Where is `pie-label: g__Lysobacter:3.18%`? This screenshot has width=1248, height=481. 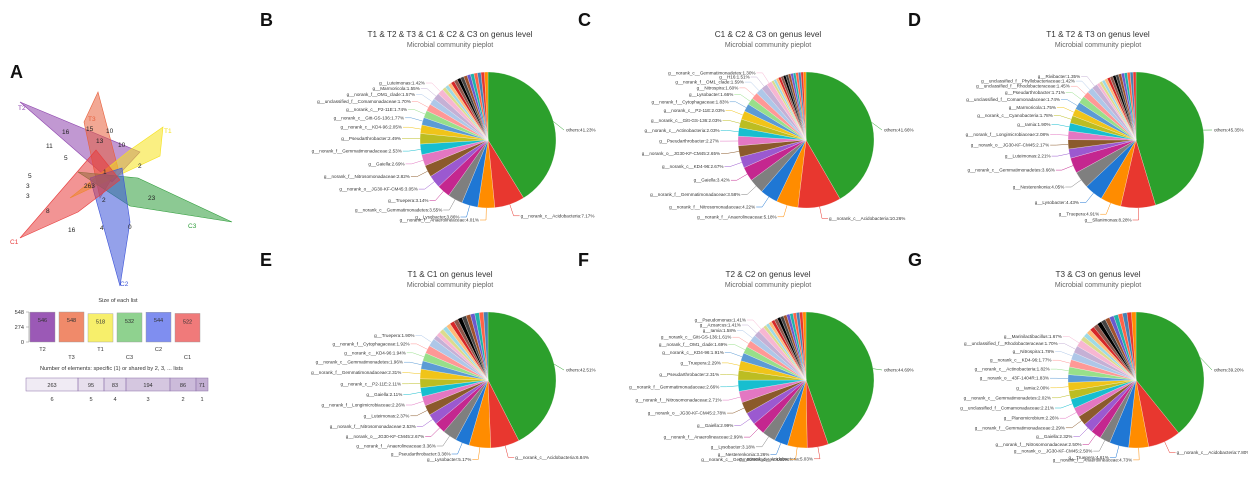 pie-label: g__Lysobacter:3.18% is located at coordinates (733, 446).